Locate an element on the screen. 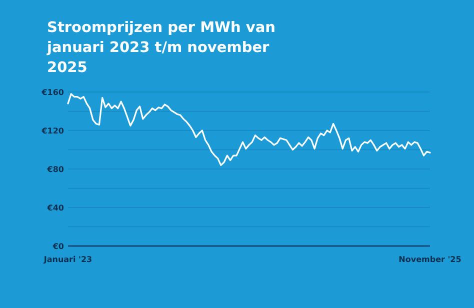  y-tick-label: €80 is located at coordinates (55, 169).